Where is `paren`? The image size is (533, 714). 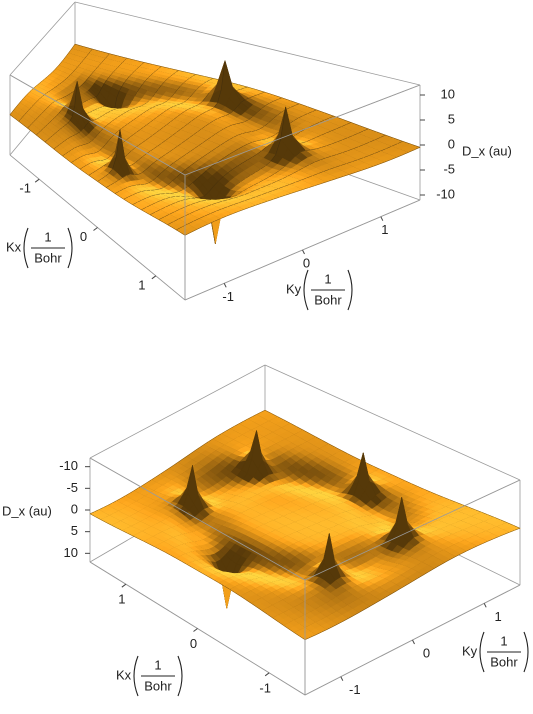
paren is located at coordinates (70, 248).